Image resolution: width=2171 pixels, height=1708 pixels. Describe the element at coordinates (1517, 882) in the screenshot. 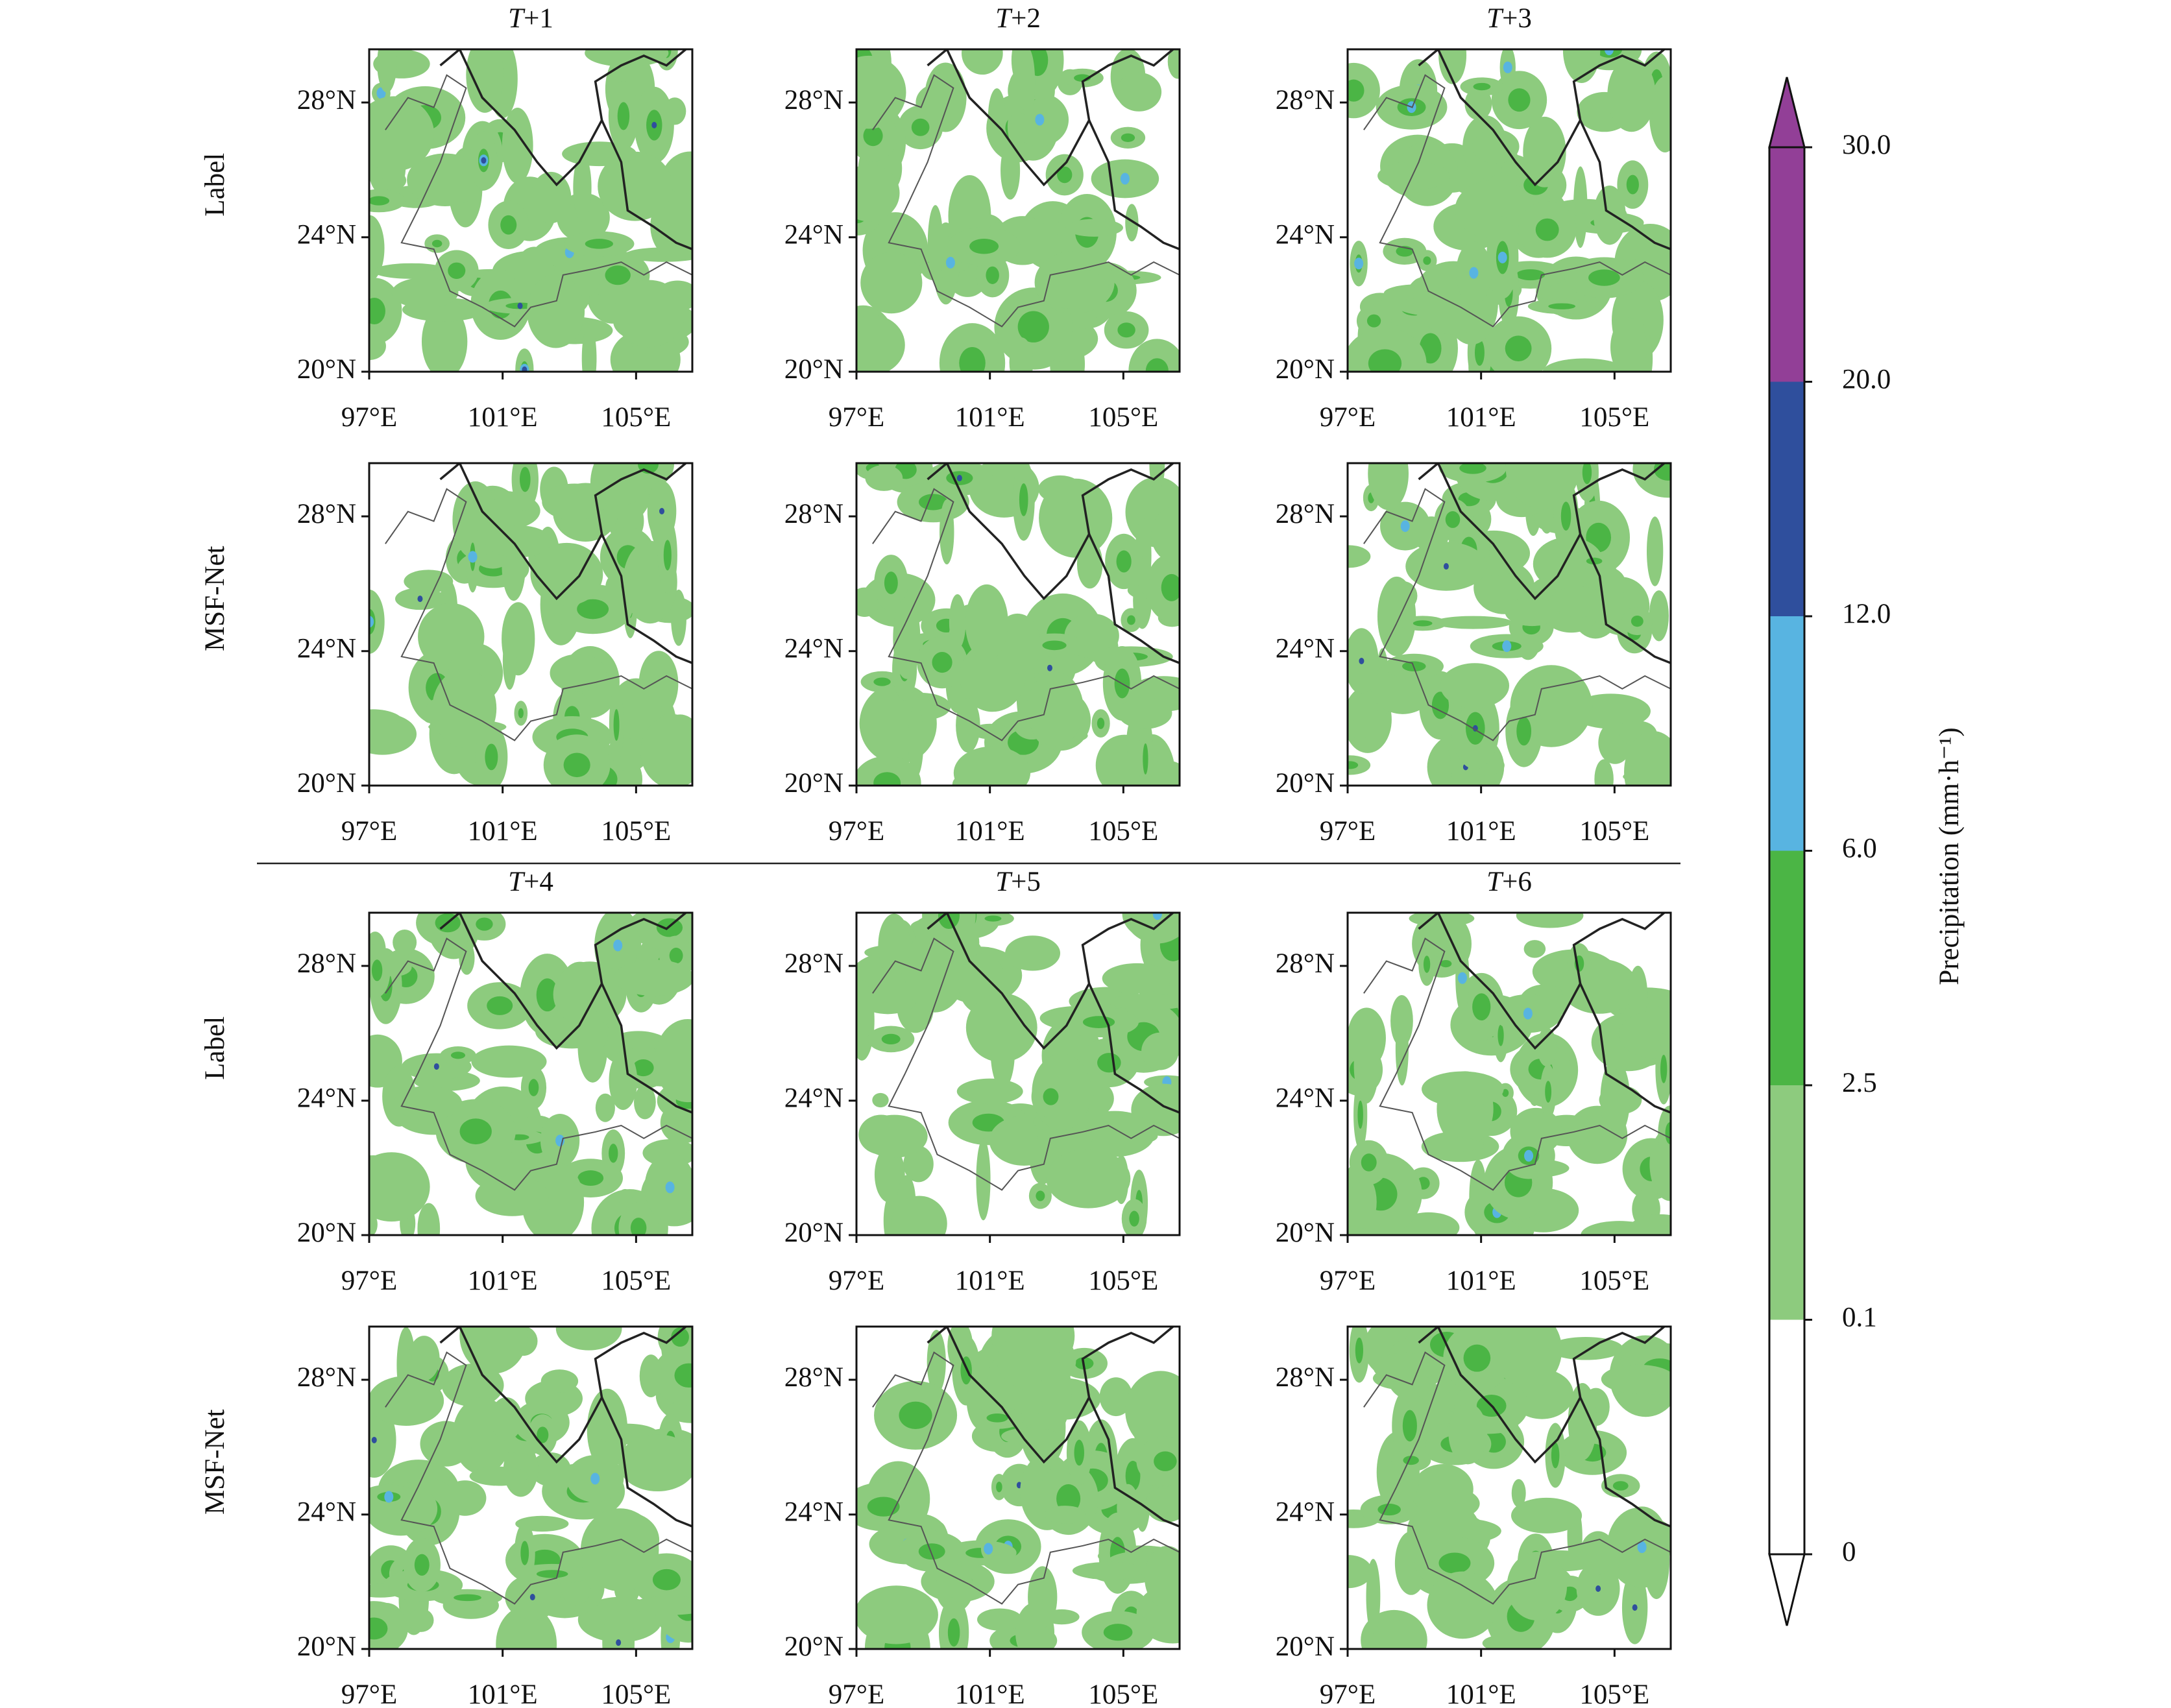

I see `title-step: +6` at that location.